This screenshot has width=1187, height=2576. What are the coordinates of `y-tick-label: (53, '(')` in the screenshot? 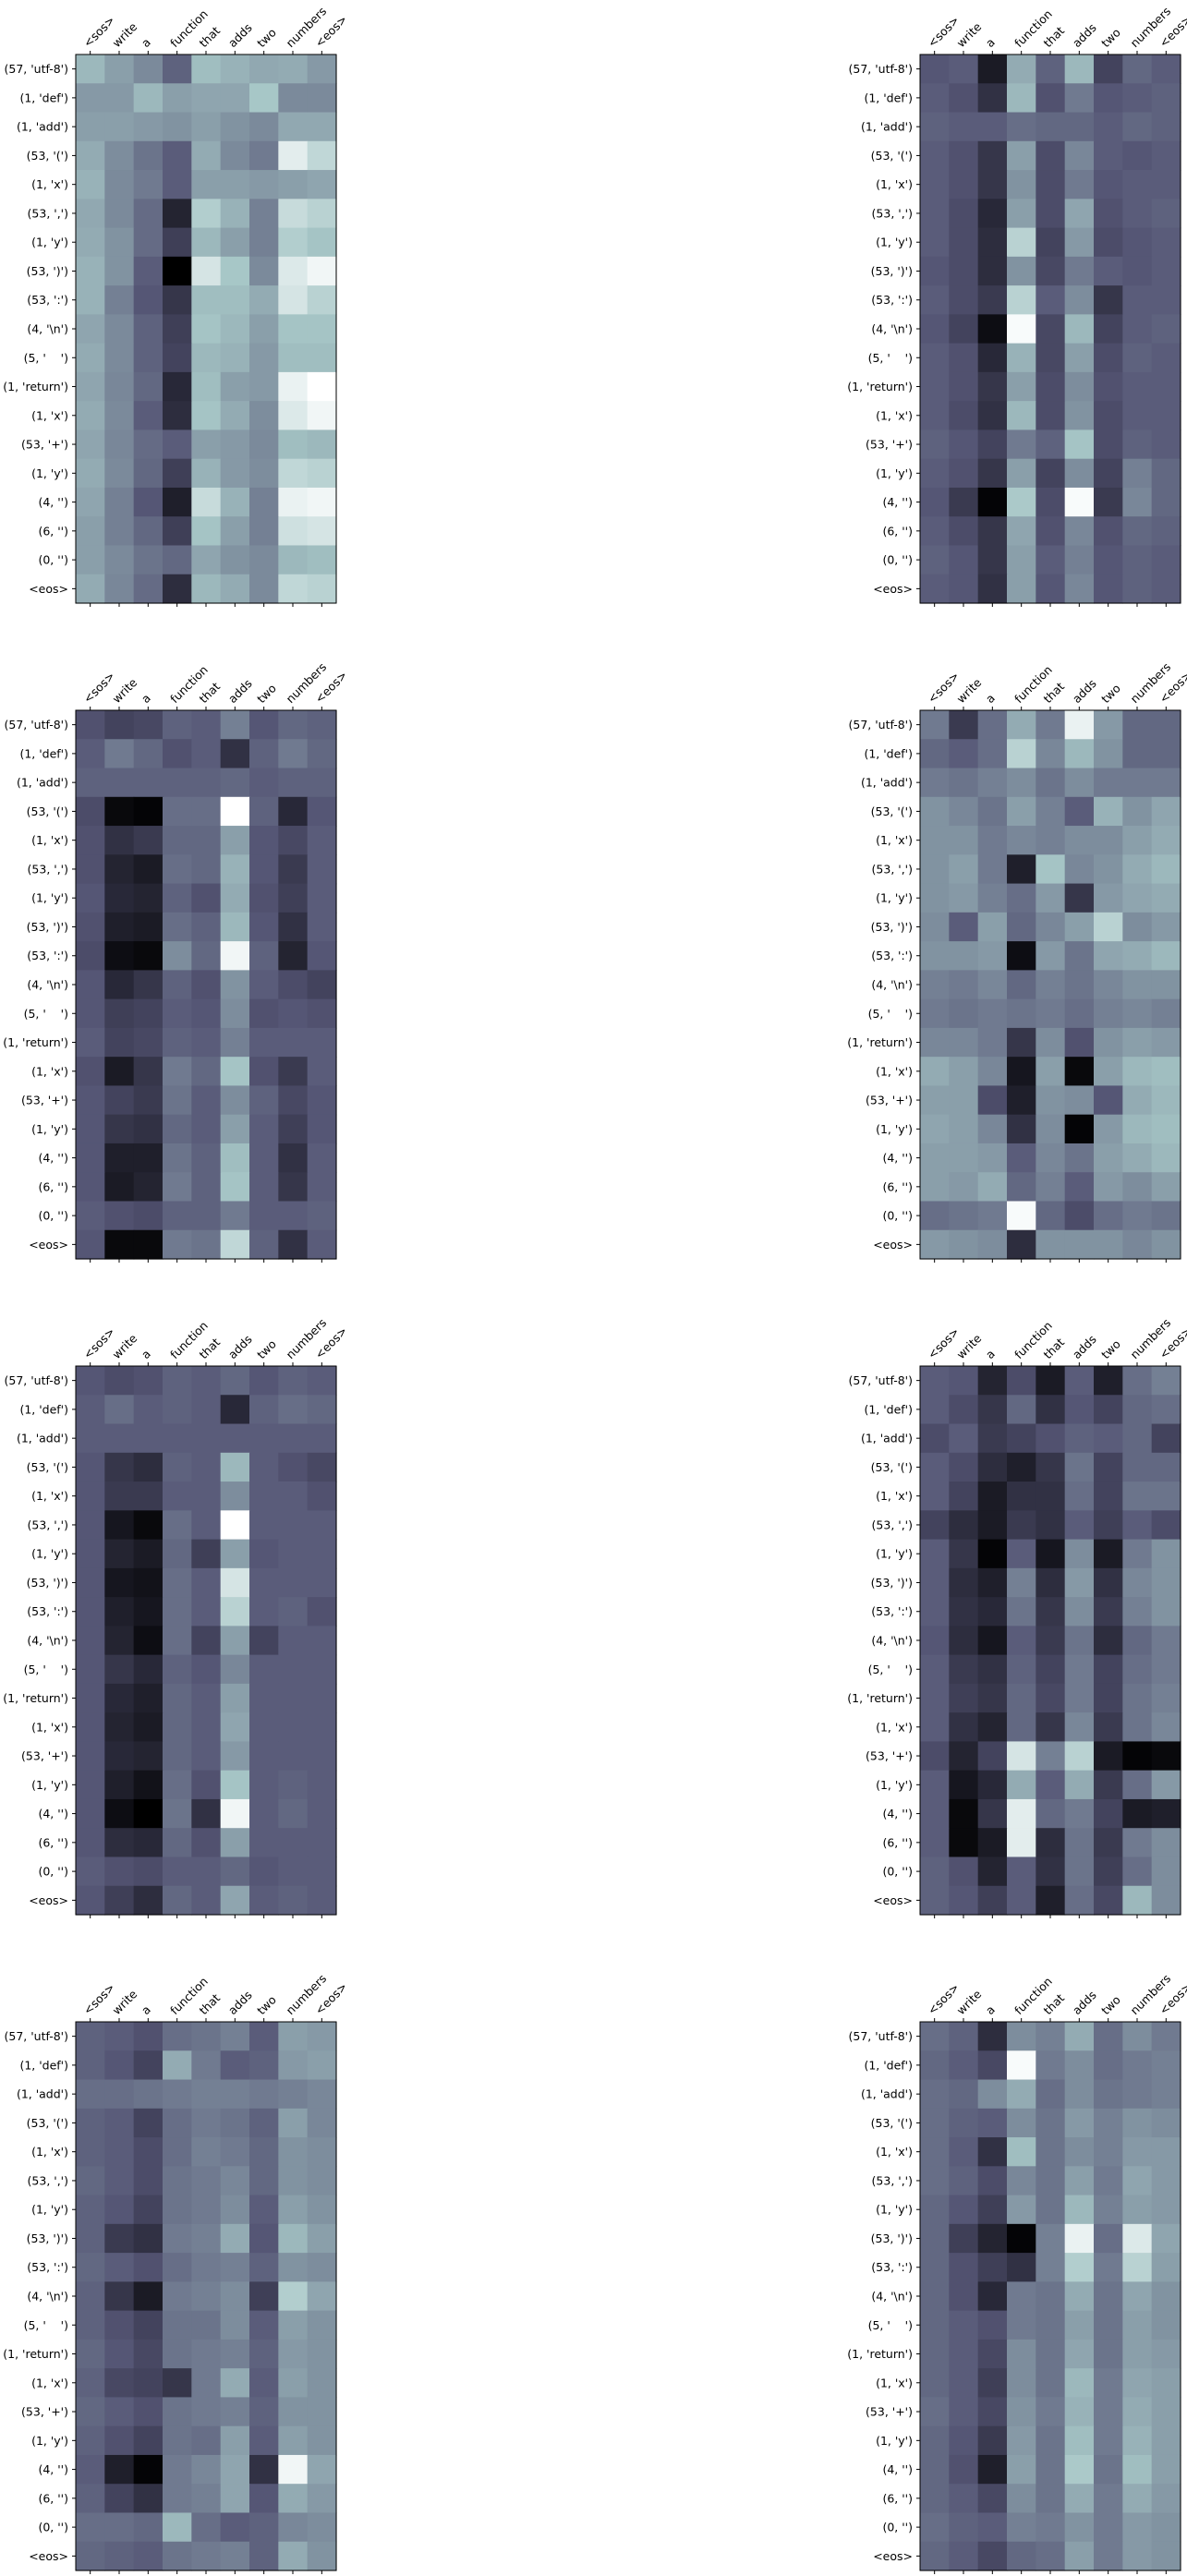 It's located at (47, 1467).